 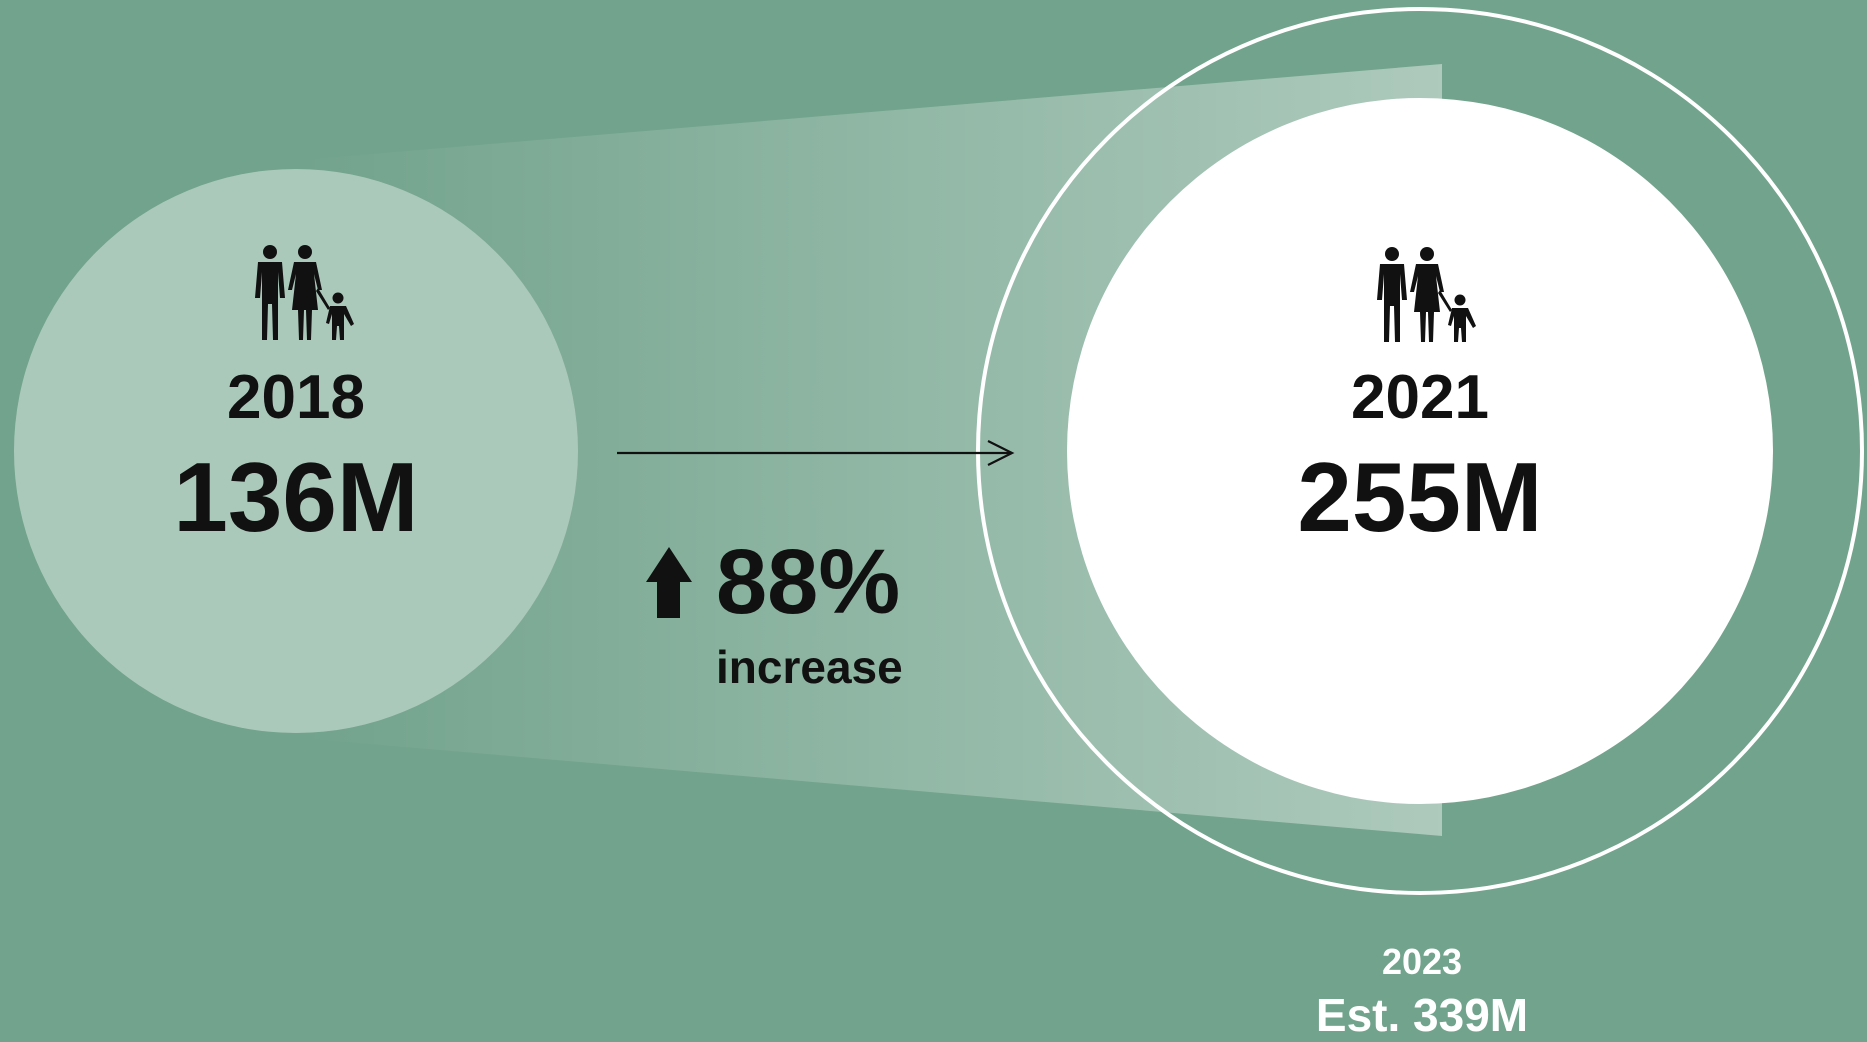 I want to click on increase-percent: 88%, so click(x=808, y=582).